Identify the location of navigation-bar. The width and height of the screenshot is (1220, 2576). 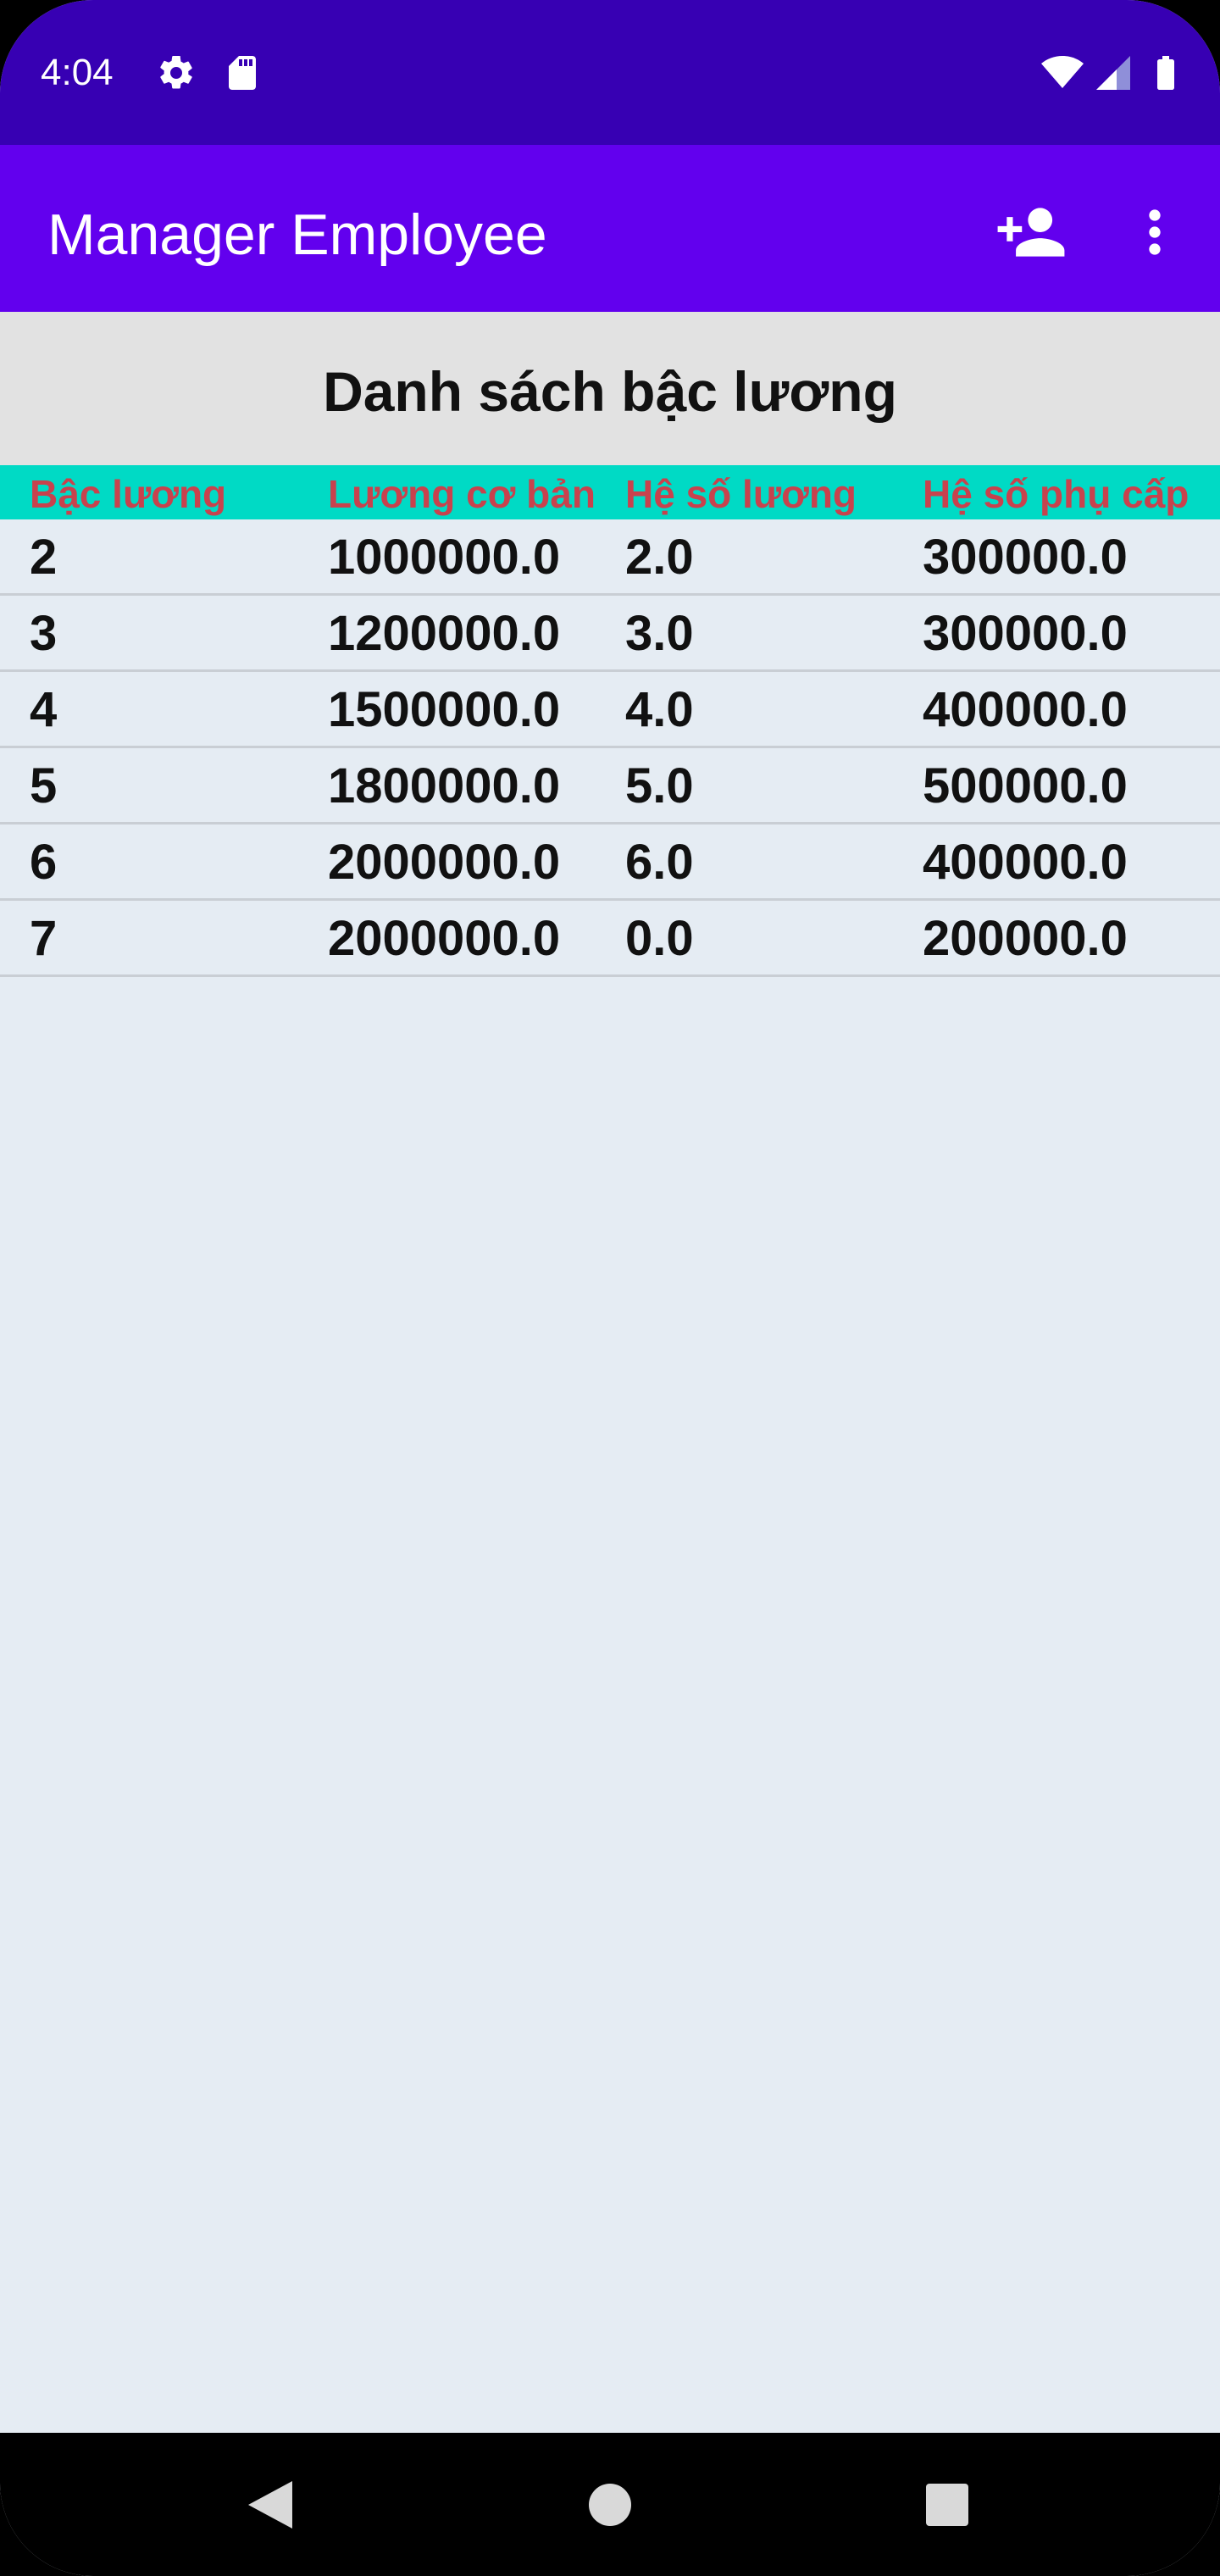
(610, 2504).